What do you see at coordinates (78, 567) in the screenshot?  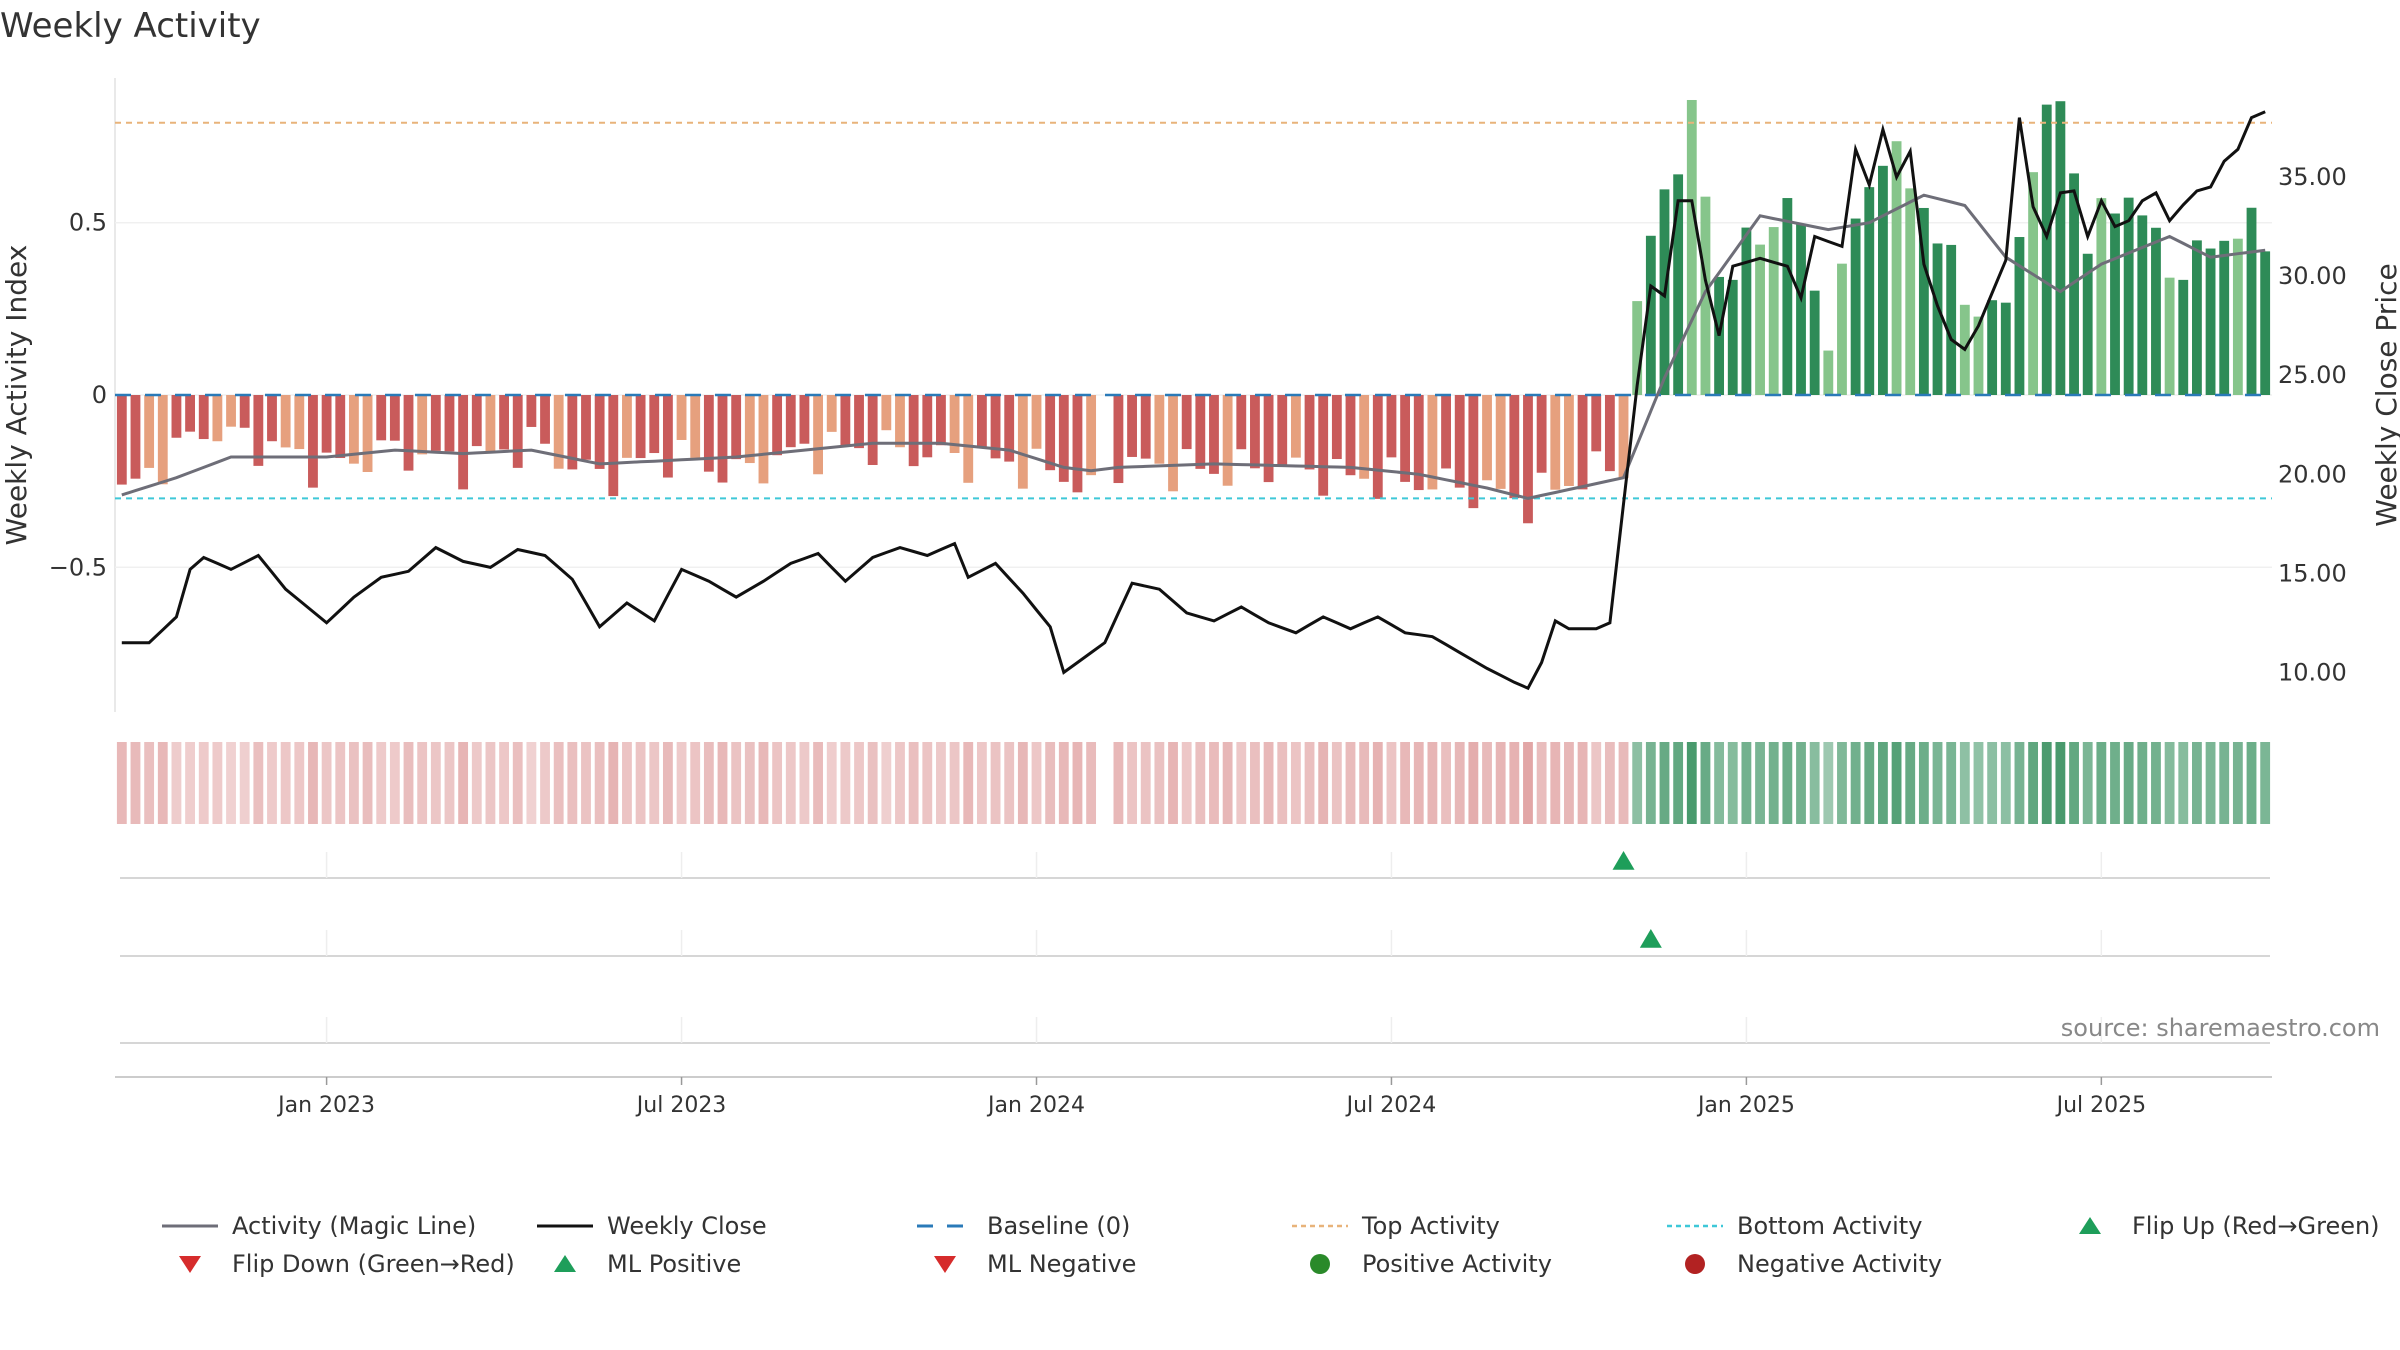 I see `y-tick-label: −0.5` at bounding box center [78, 567].